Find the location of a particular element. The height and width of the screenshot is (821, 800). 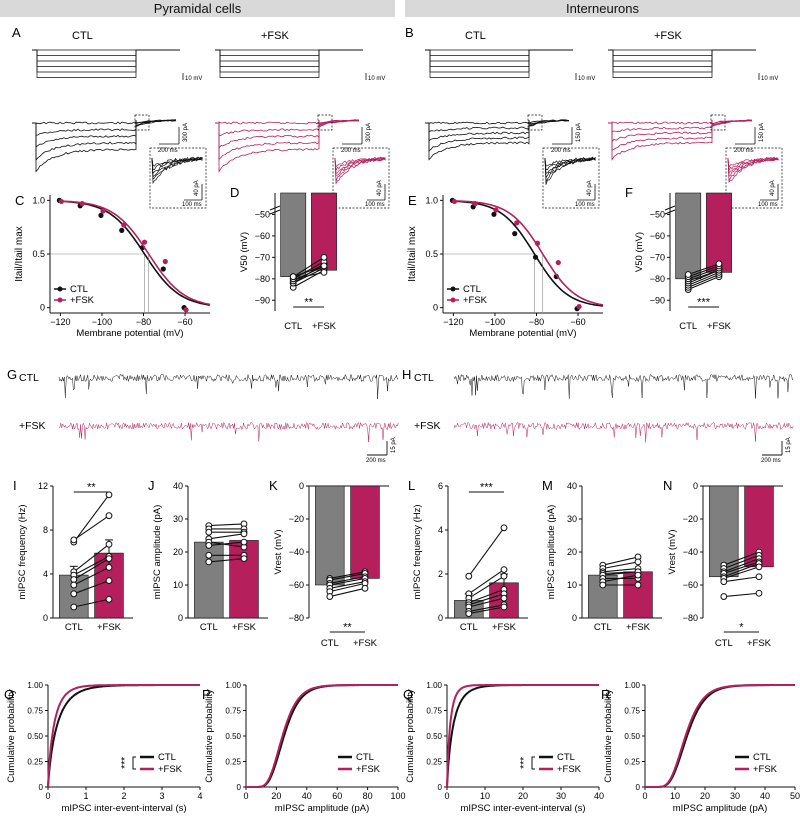

inset-trace is located at coordinates (570, 165).